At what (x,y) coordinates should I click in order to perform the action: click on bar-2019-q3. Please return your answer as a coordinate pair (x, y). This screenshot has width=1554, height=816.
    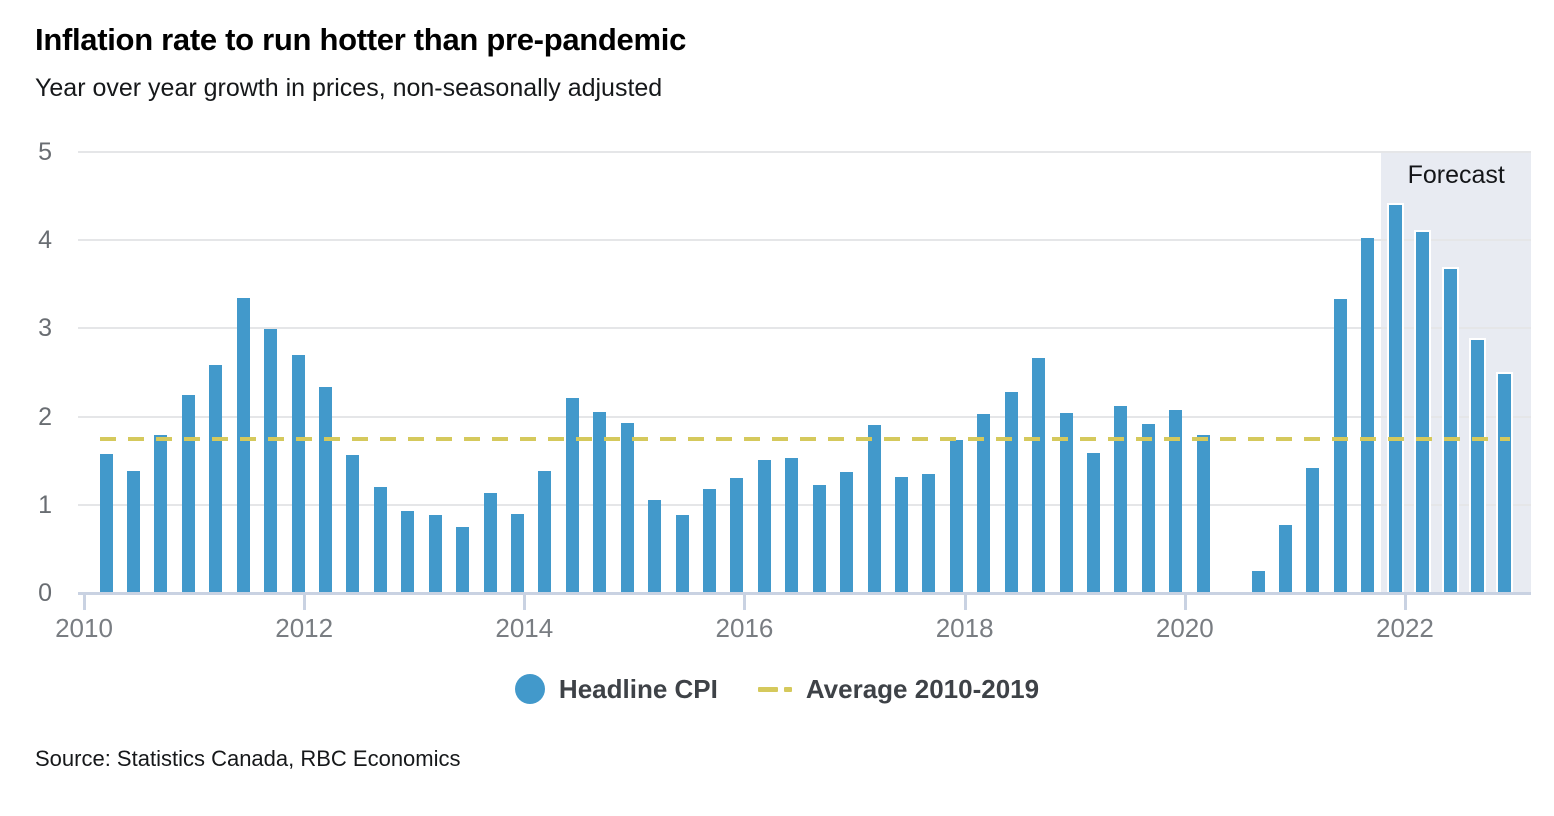
    Looking at the image, I should click on (1148, 508).